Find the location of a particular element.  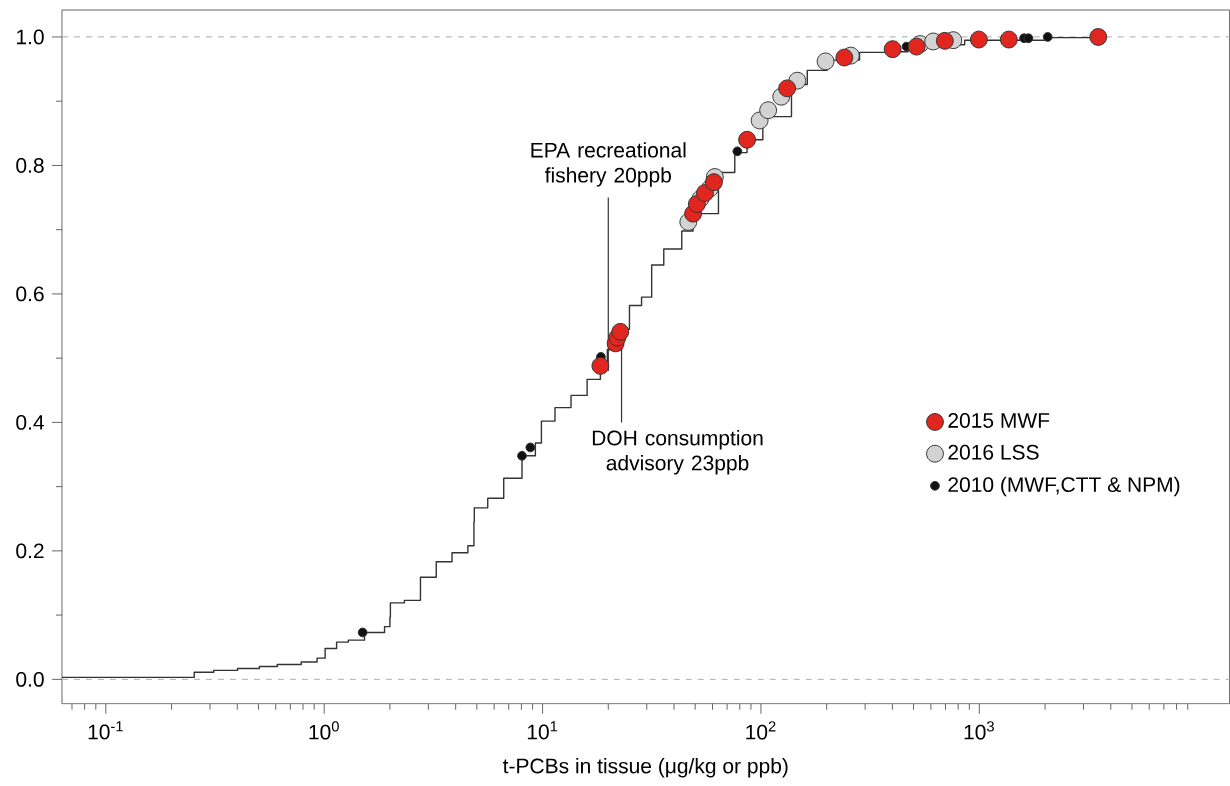

x-axis-title: t-PCBs in tissue (μg/kg or ppb) is located at coordinates (645, 768).